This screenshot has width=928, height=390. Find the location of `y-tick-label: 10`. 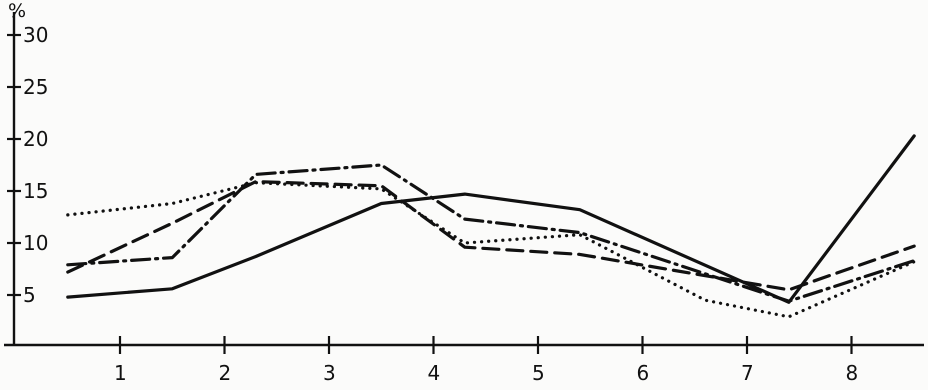

y-tick-label: 10 is located at coordinates (35, 243).